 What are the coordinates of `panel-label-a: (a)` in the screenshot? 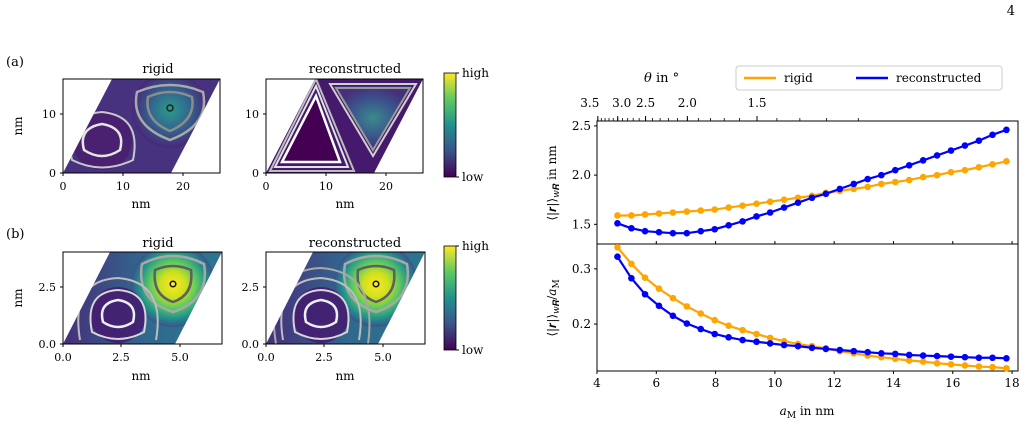 It's located at (15, 62).